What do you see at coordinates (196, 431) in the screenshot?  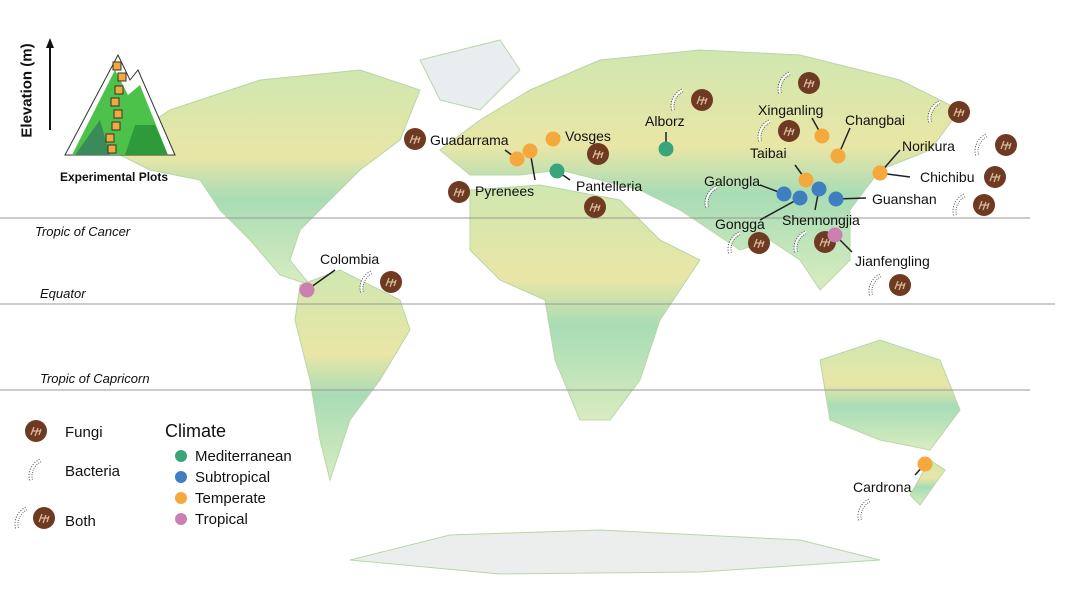 I see `climate-legend-title: Climate` at bounding box center [196, 431].